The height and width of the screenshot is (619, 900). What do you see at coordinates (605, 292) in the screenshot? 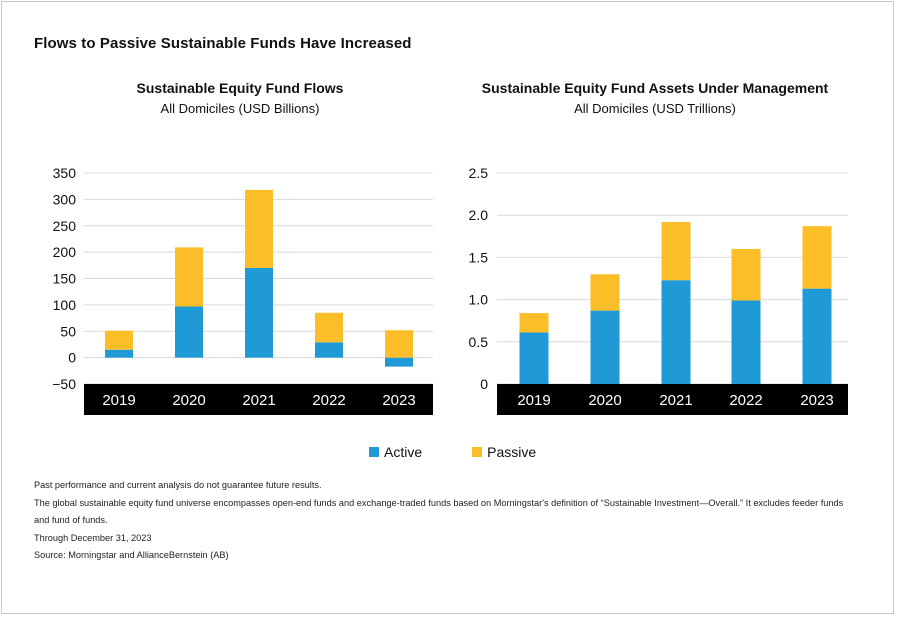
I see `aum-bar-passive-2020` at bounding box center [605, 292].